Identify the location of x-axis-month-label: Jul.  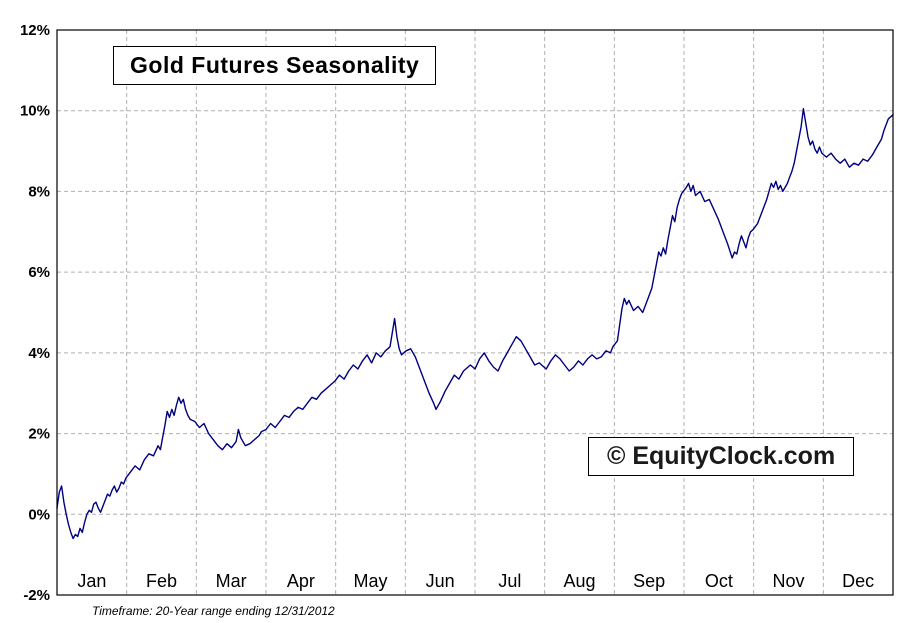
(509, 581).